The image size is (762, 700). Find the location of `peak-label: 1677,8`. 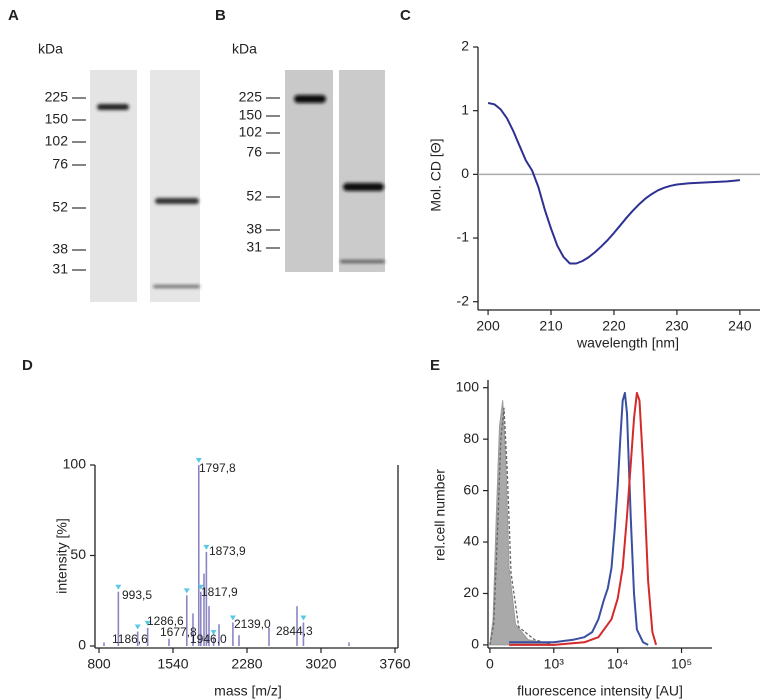

peak-label: 1677,8 is located at coordinates (178, 632).